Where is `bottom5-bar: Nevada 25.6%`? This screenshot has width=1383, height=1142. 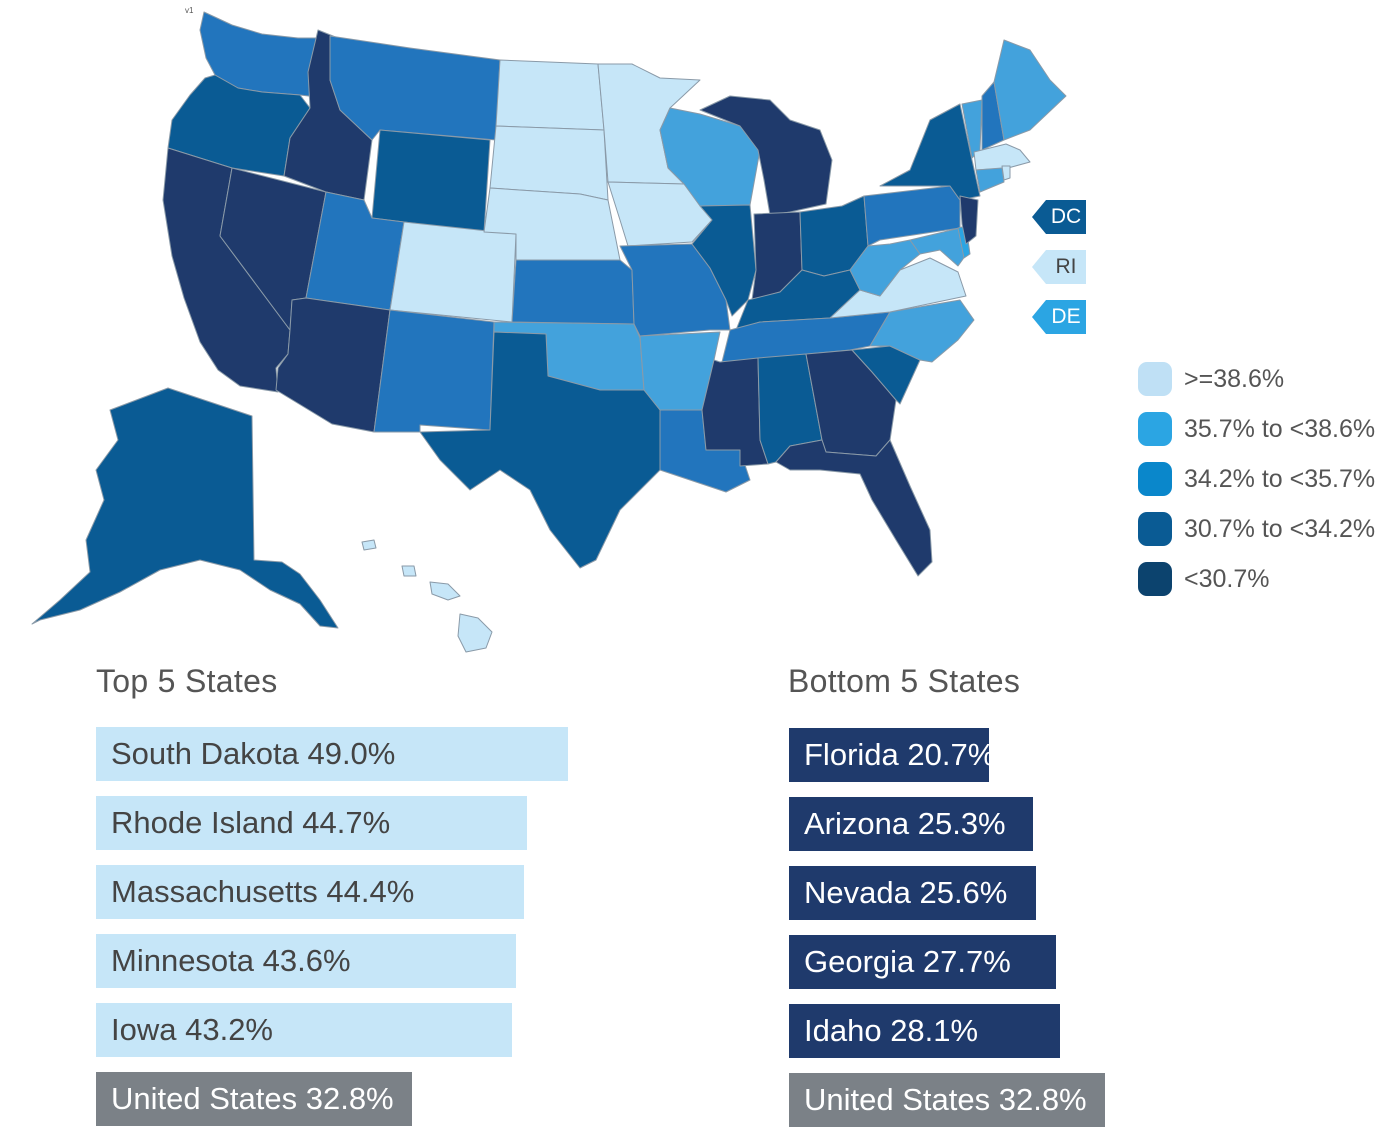
bottom5-bar: Nevada 25.6% is located at coordinates (912, 893).